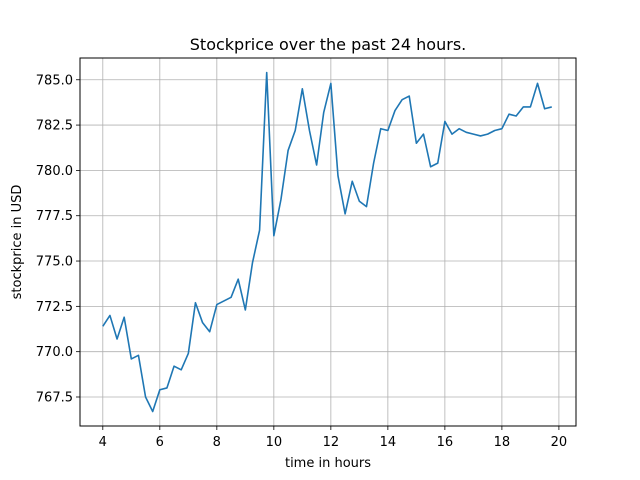 This screenshot has width=640, height=480. What do you see at coordinates (331, 442) in the screenshot?
I see `x-tick-label: 12` at bounding box center [331, 442].